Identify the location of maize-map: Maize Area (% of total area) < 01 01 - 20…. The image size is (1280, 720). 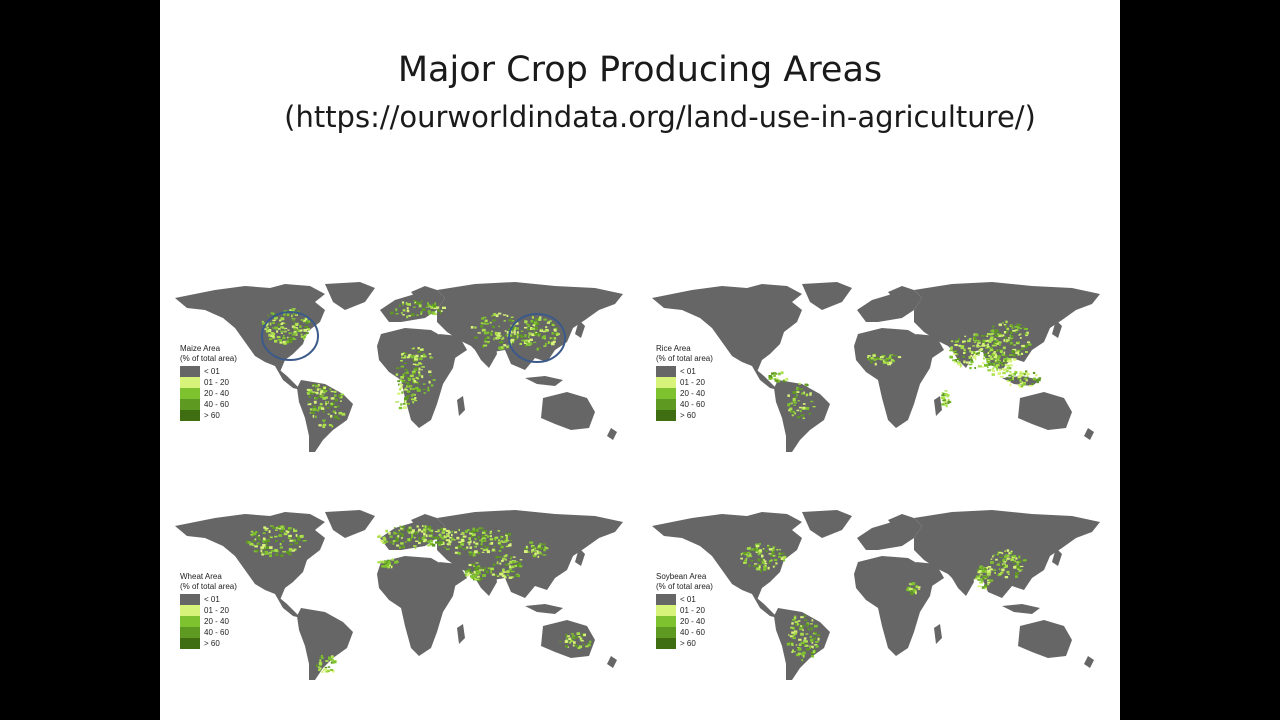
(400, 367).